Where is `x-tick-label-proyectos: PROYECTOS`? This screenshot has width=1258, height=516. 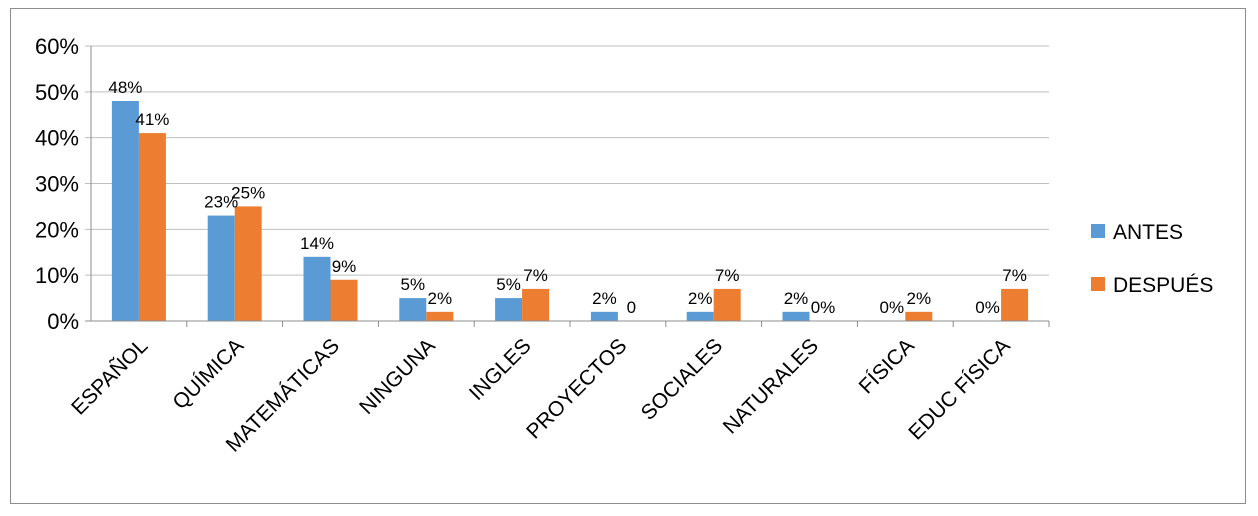
x-tick-label-proyectos: PROYECTOS is located at coordinates (576, 388).